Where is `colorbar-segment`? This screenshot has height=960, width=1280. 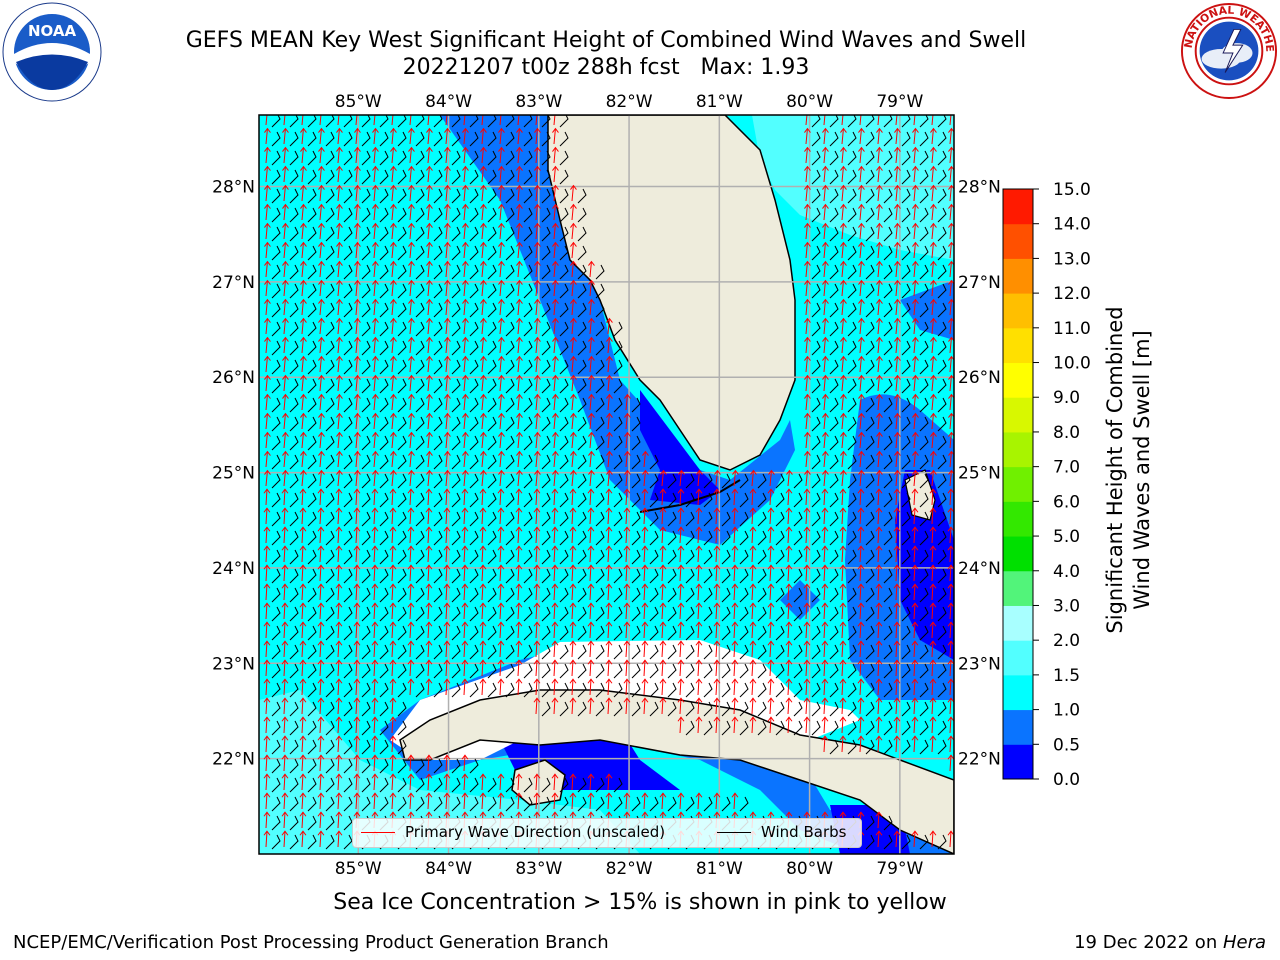
colorbar-segment is located at coordinates (1018, 554).